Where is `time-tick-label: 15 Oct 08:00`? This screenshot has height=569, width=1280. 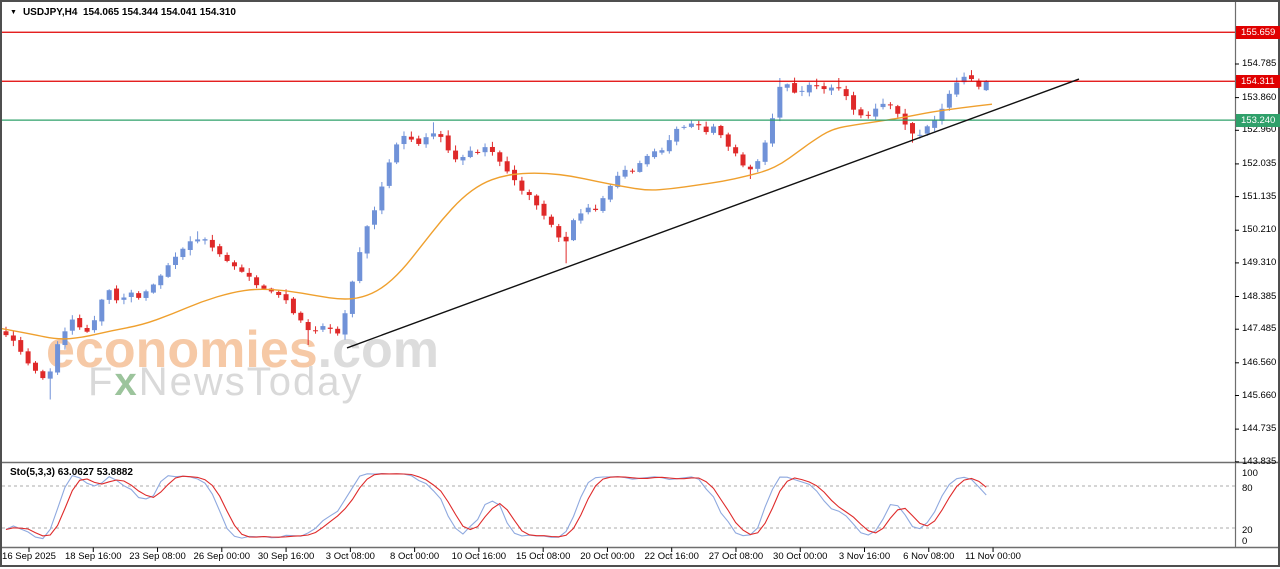
time-tick-label: 15 Oct 08:00 is located at coordinates (543, 556).